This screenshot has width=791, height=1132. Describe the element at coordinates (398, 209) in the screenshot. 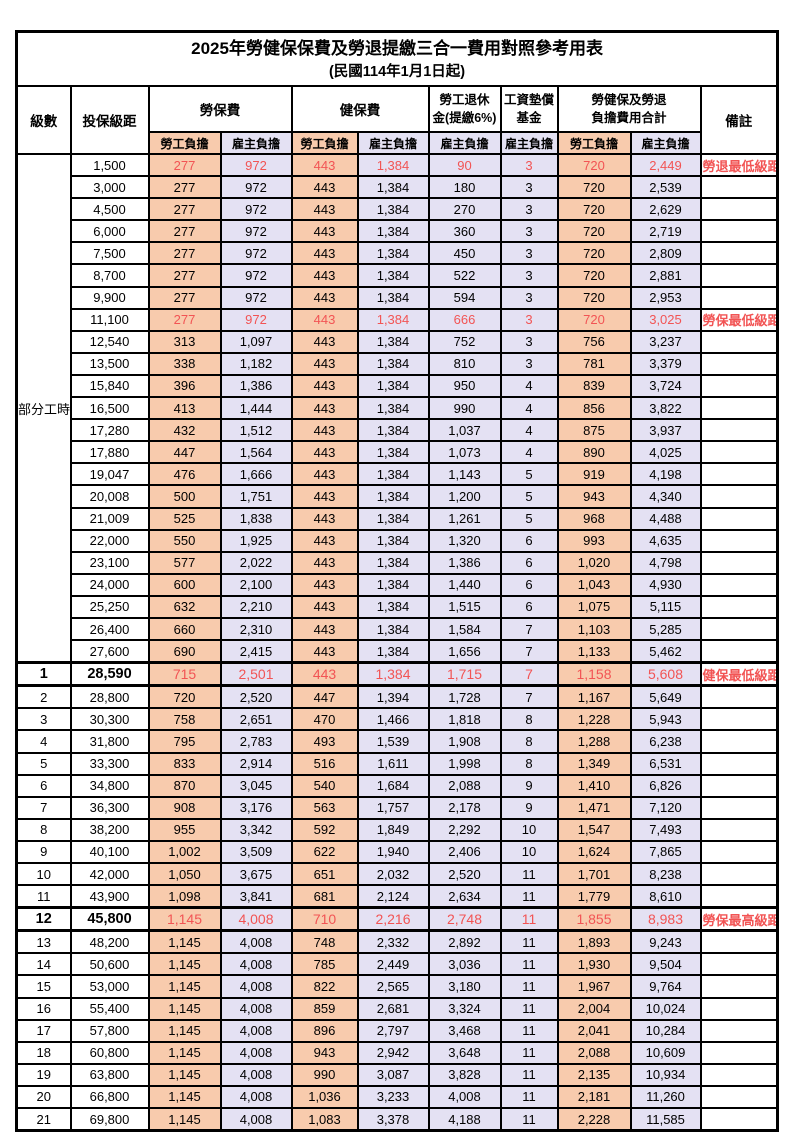

I see `table-row: 4,500 277 972 443 1,384 270 3 720 2,629` at that location.